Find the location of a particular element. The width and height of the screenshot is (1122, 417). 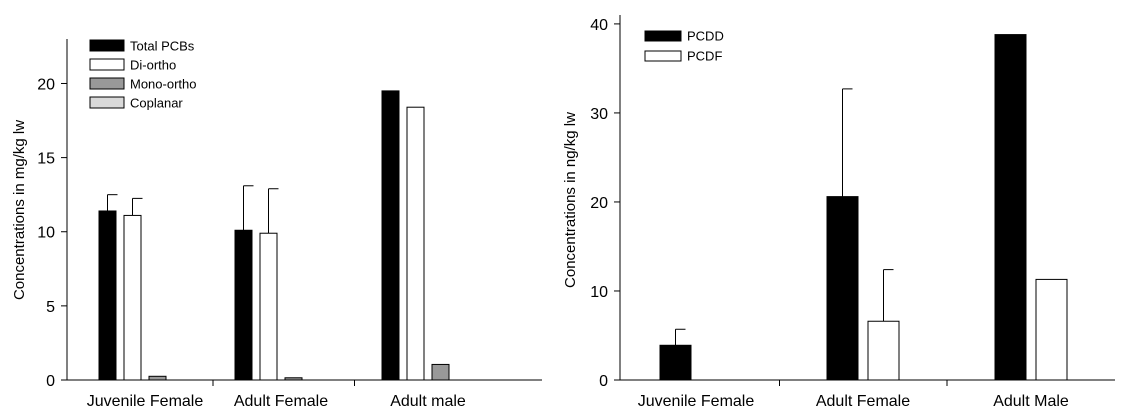

legend-swatch-di-ortho is located at coordinates (107, 64).